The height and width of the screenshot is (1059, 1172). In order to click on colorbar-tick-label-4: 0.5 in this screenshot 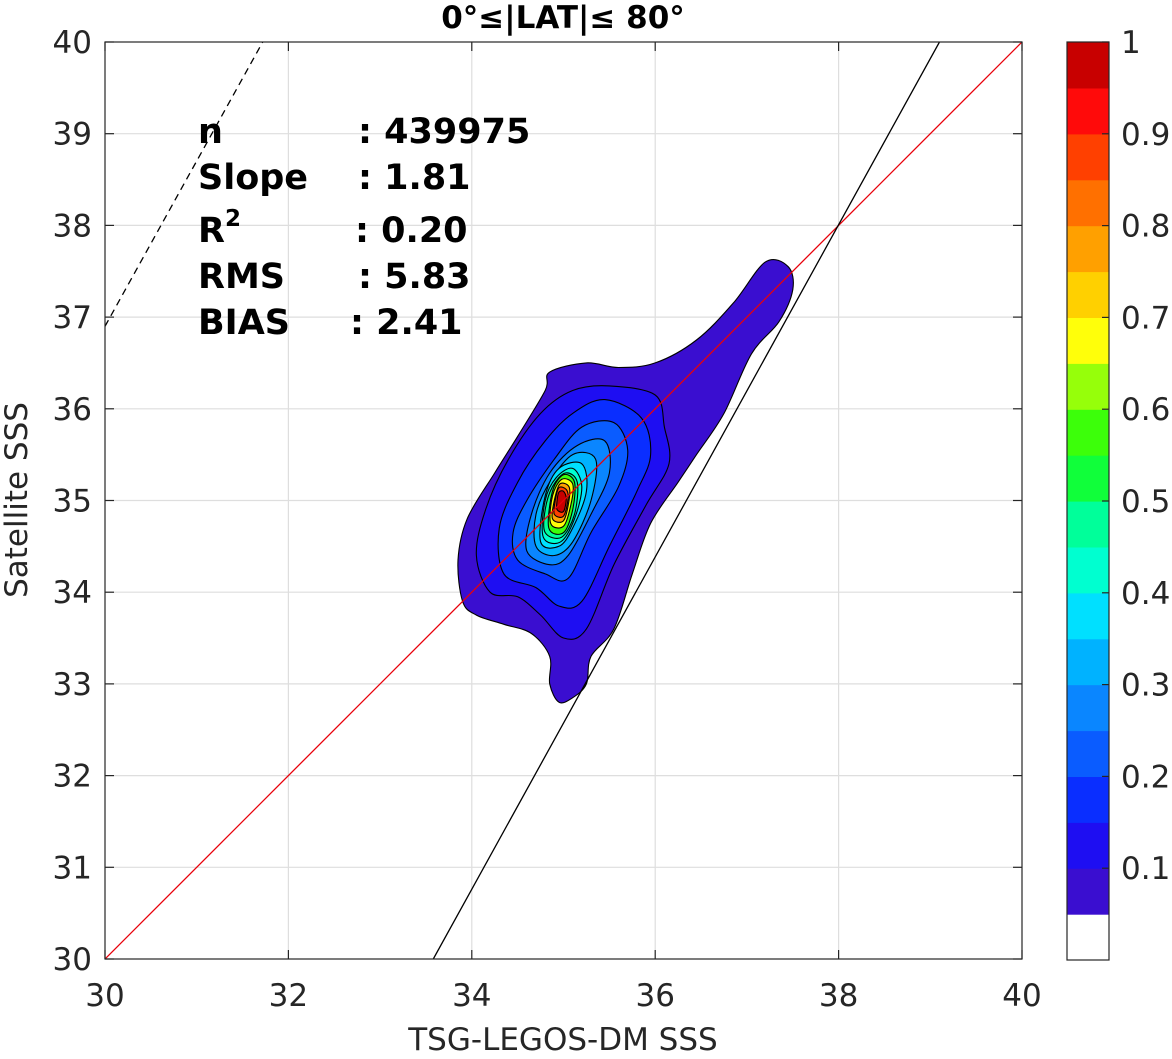, I will do `click(1145, 502)`.